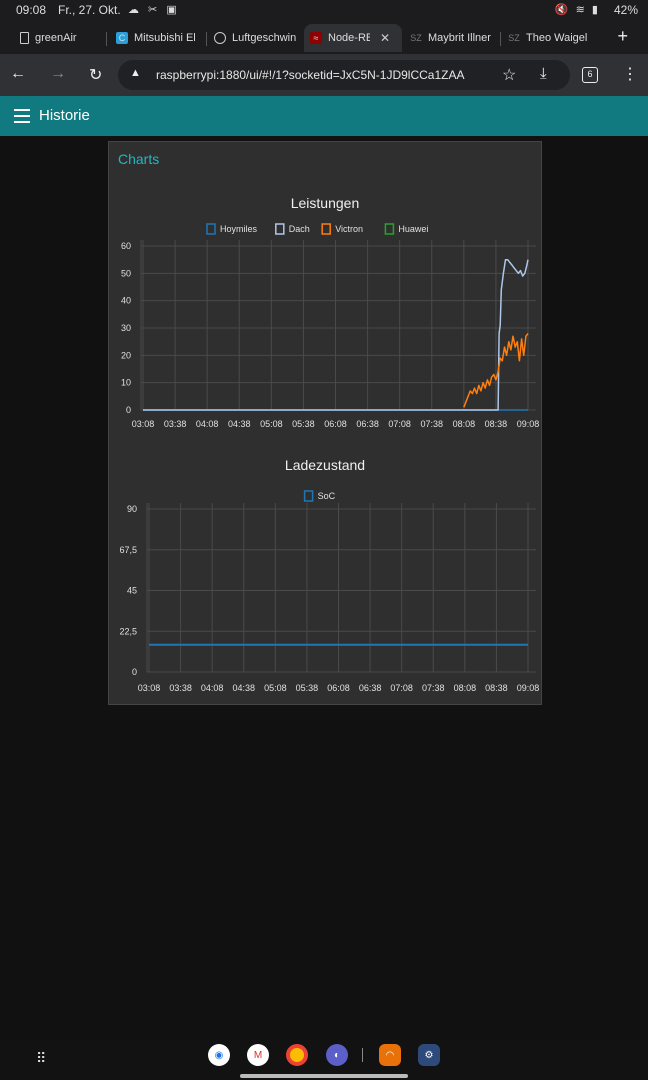 This screenshot has height=1080, width=648. What do you see at coordinates (433, 688) in the screenshot?
I see `x-tick-label: 07:38` at bounding box center [433, 688].